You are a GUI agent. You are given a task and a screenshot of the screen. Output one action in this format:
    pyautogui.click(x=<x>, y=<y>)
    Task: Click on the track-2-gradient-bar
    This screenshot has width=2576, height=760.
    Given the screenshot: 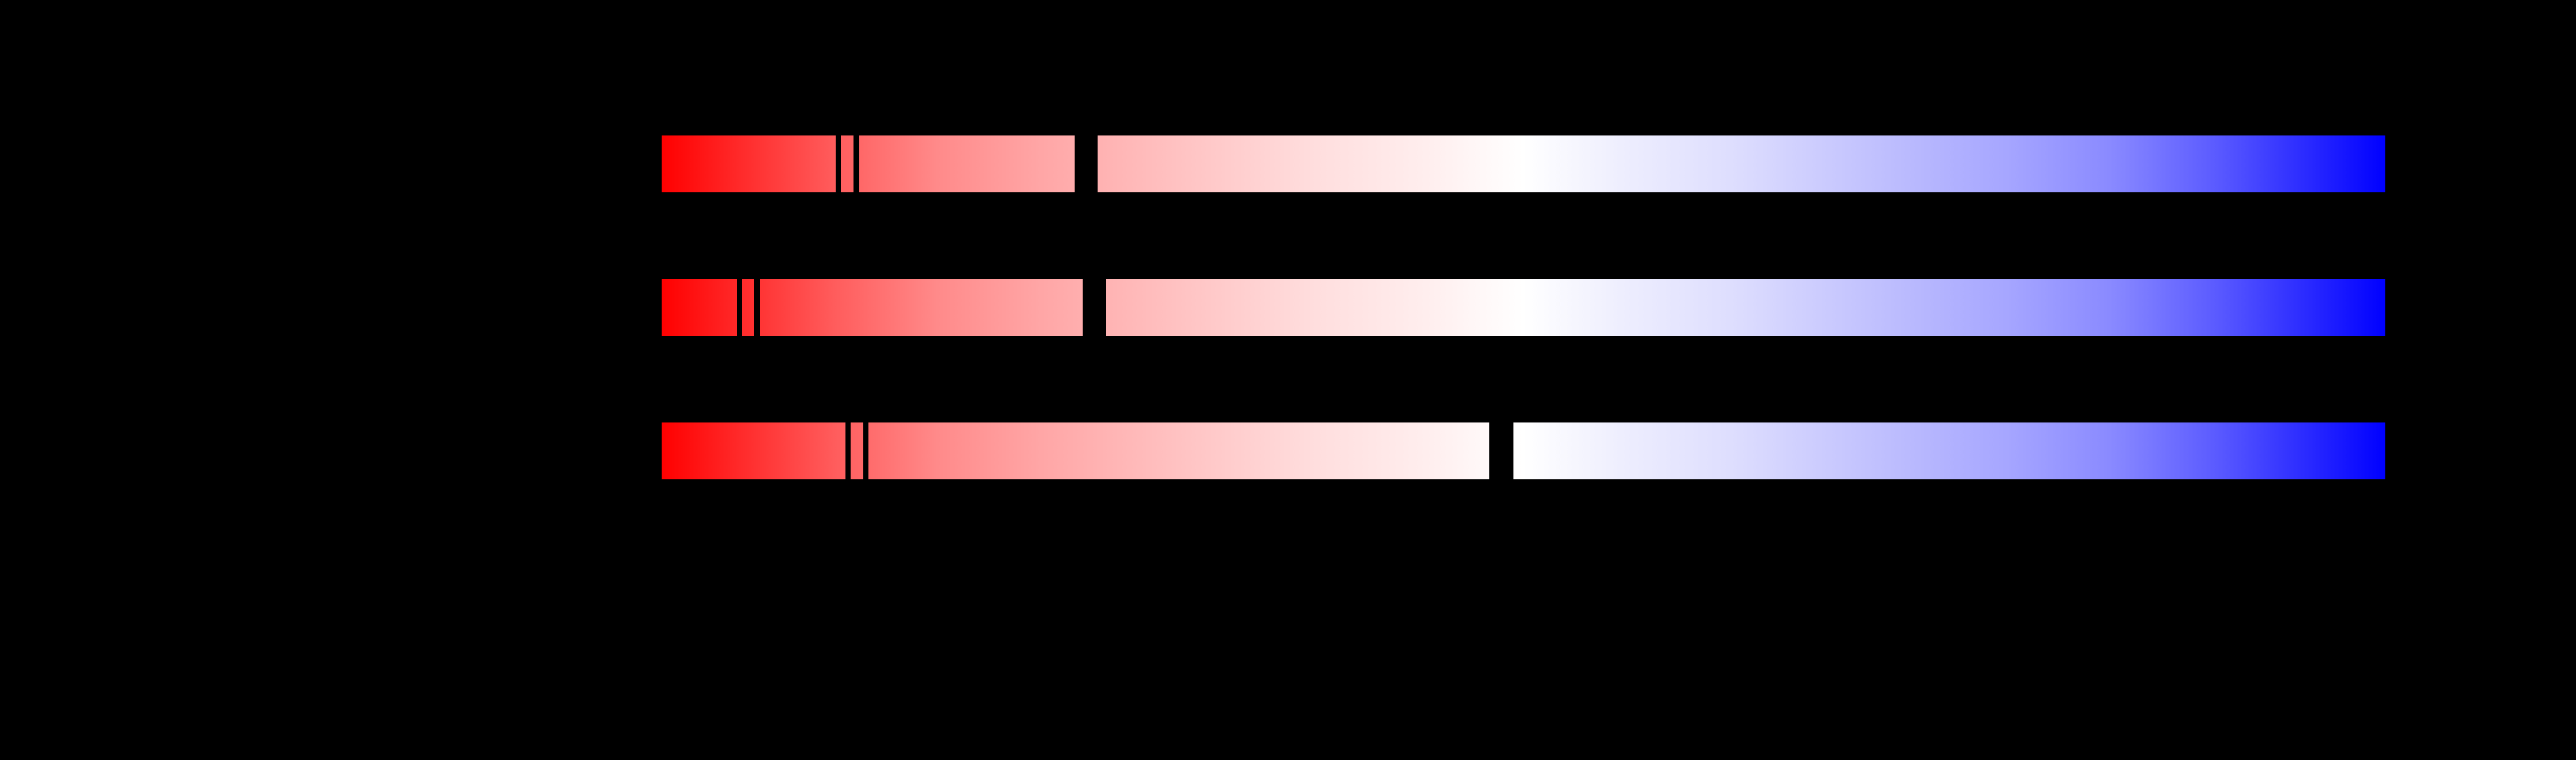 What is the action you would take?
    pyautogui.click(x=1523, y=307)
    